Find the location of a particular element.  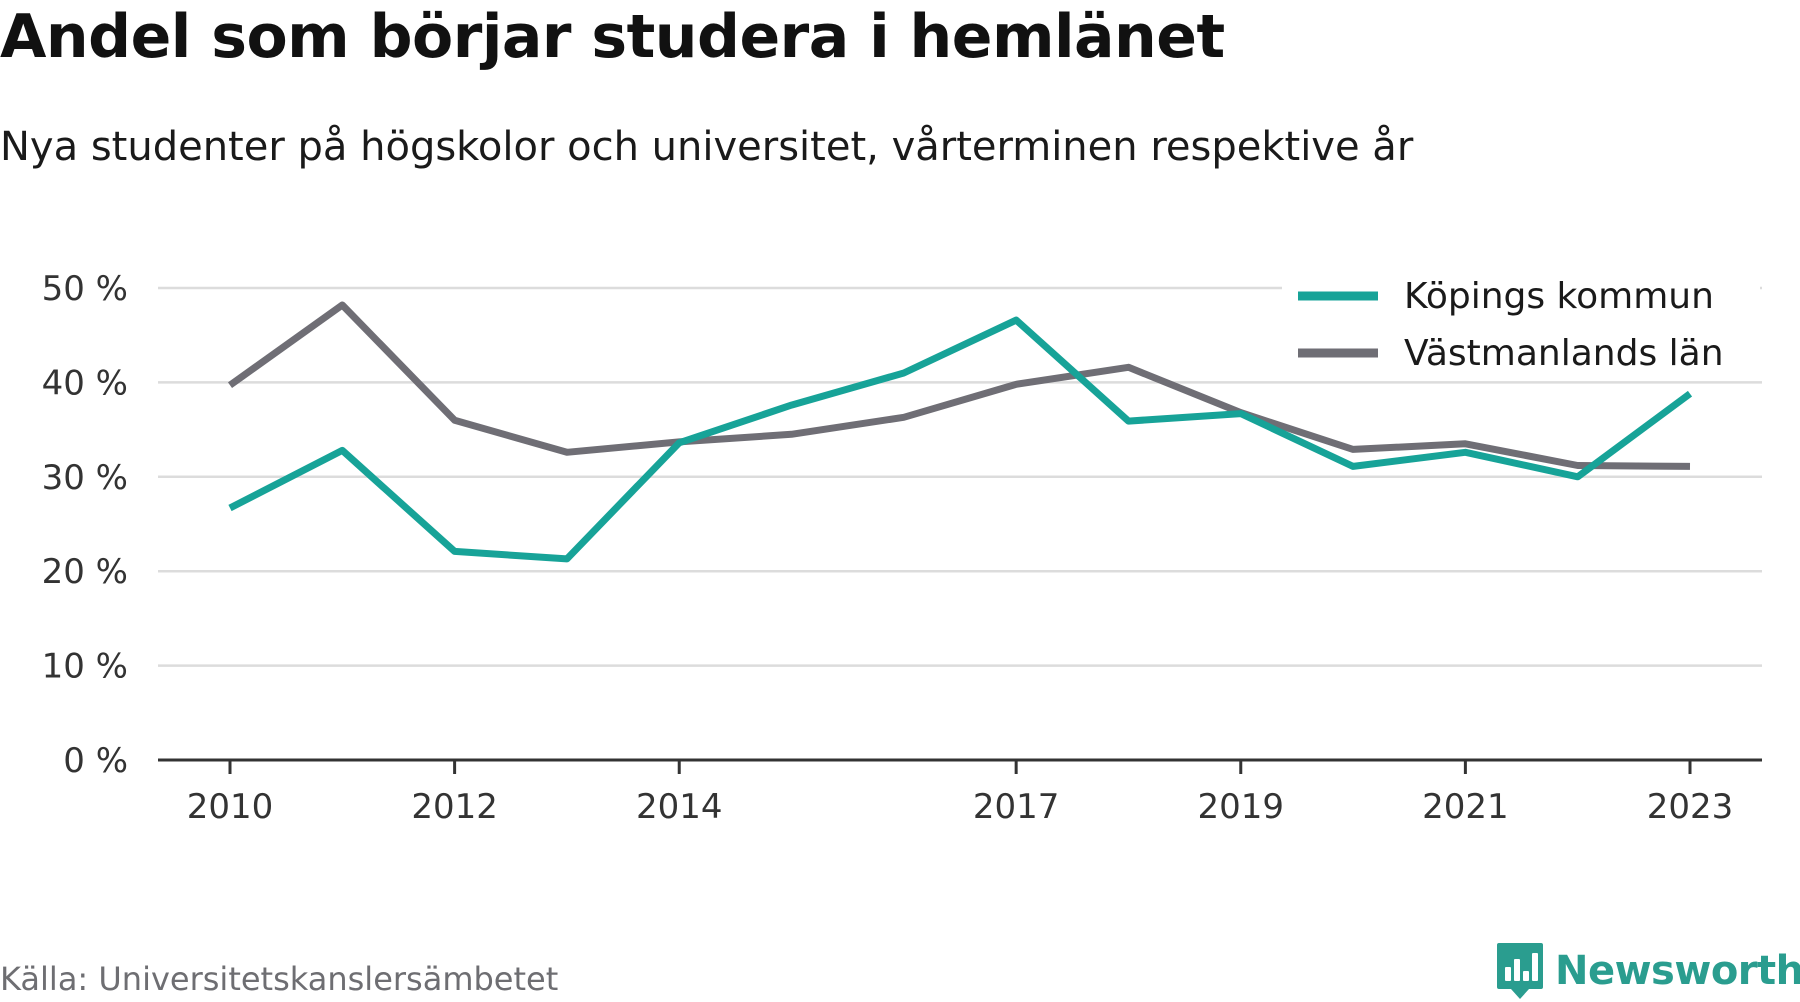

x-axis: 2010 2012 2014 2017 2019 2021 2023 is located at coordinates (960, 792).